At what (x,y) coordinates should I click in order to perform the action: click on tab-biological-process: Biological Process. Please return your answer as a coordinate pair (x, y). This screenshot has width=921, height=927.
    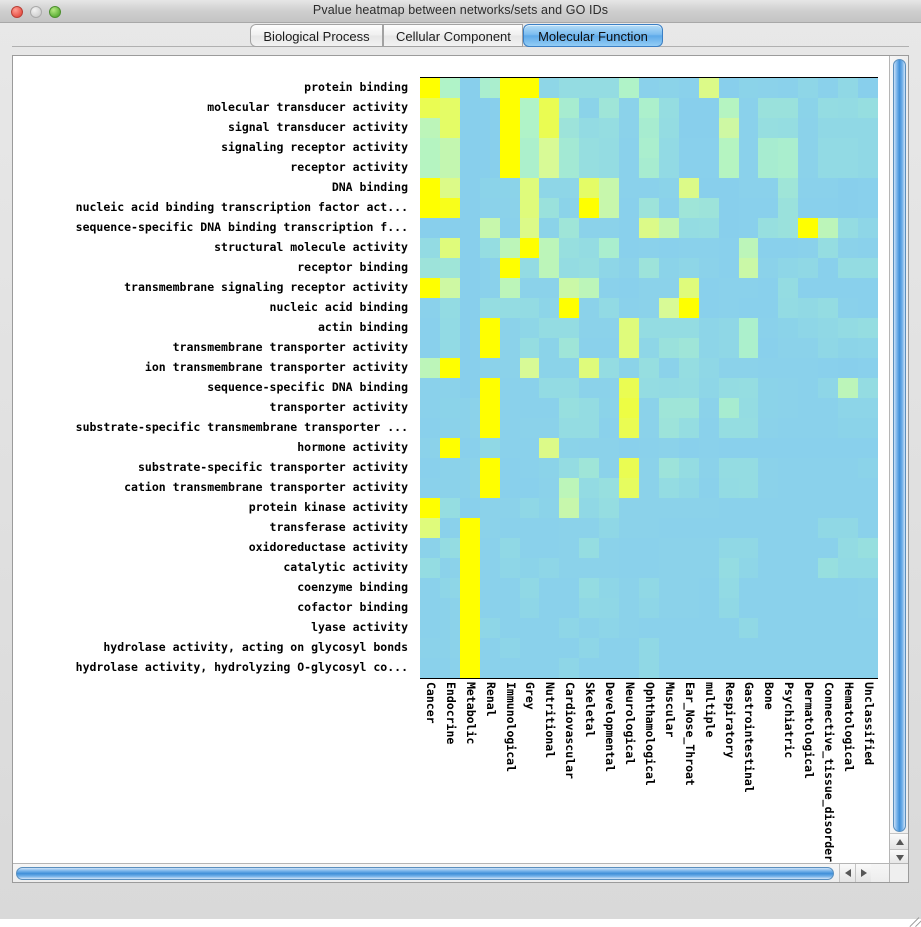
    Looking at the image, I should click on (316, 35).